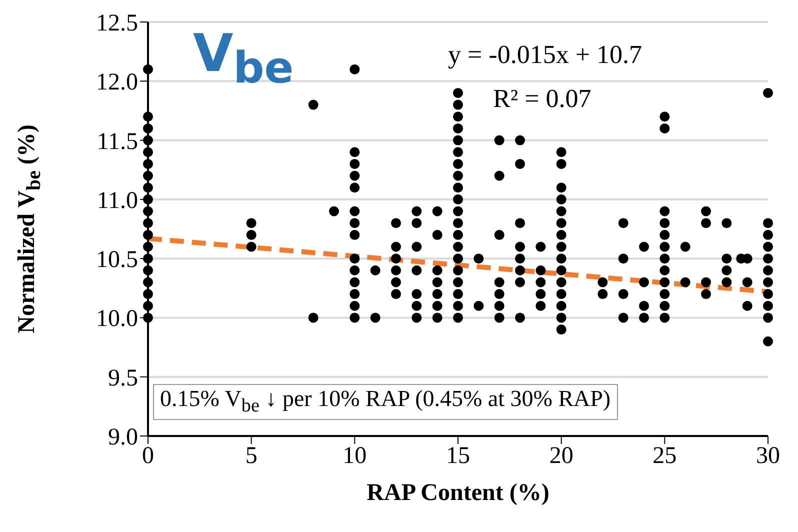 The image size is (798, 532). Describe the element at coordinates (354, 456) in the screenshot. I see `x-tick-label: 10` at that location.